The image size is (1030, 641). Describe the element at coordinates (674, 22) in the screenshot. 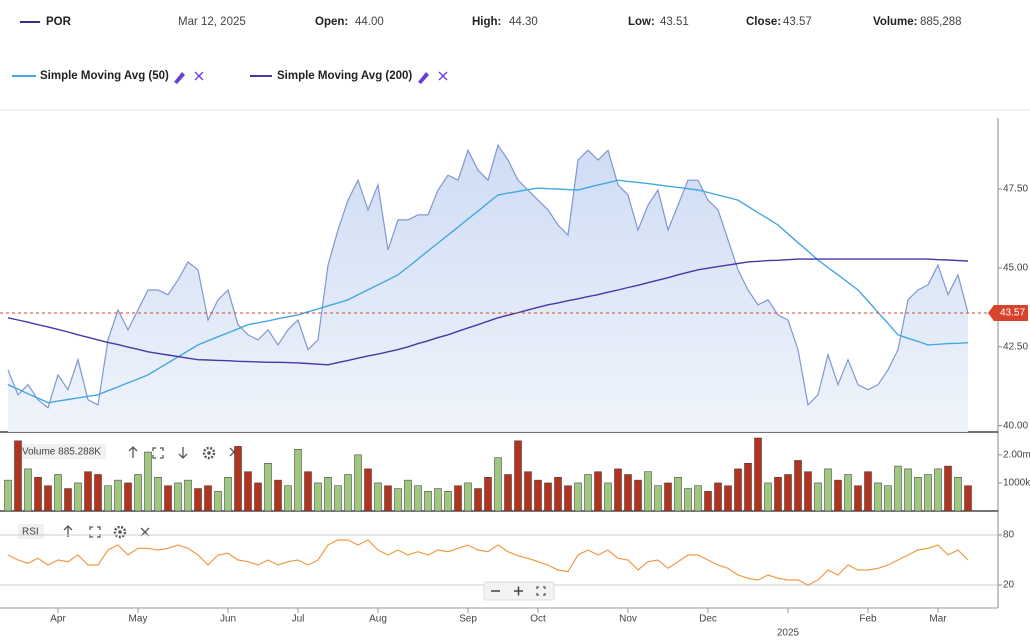

I see `low-value: 43.51` at that location.